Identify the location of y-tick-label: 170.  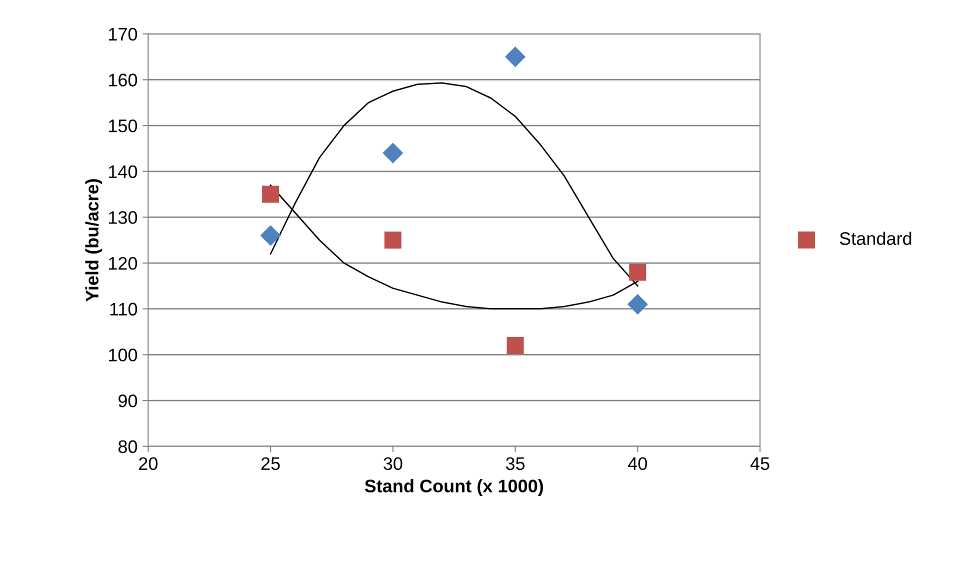
(123, 34).